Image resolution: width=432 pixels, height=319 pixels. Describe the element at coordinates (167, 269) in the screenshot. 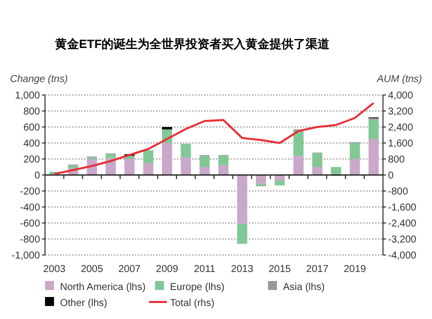

I see `x-tick-label: 2009` at that location.